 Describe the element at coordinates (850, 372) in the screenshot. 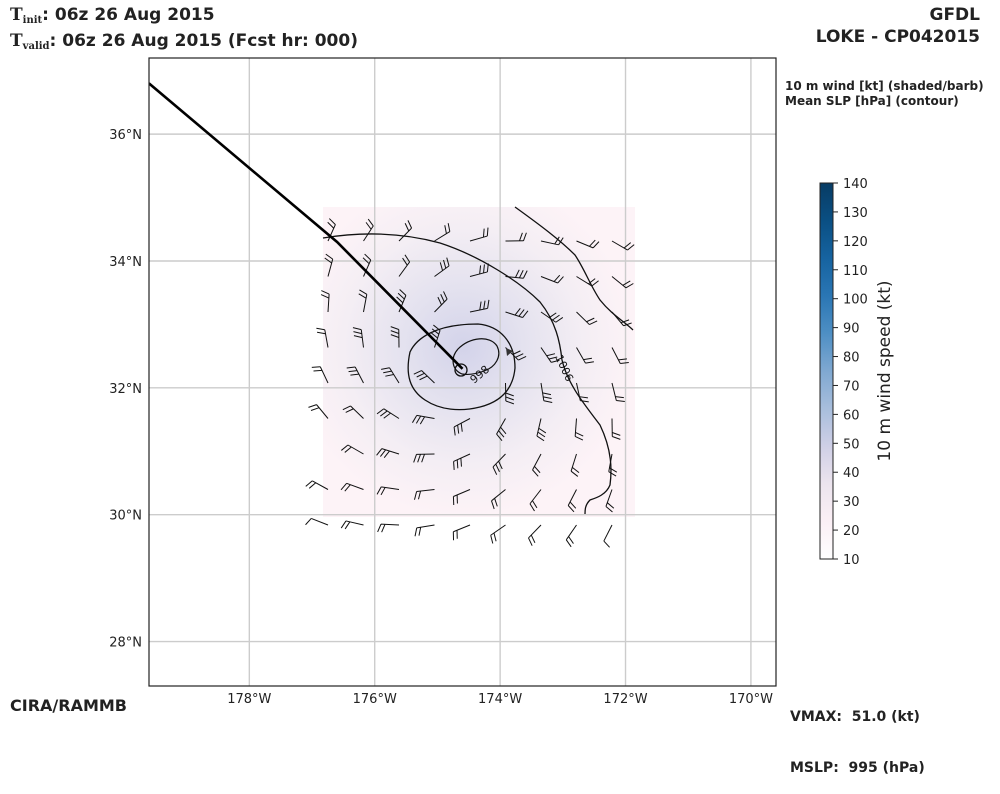

I see `colorbar-ticks: 140 130 120 110 100 90 80 70 60 50 40 30 20 10` at that location.